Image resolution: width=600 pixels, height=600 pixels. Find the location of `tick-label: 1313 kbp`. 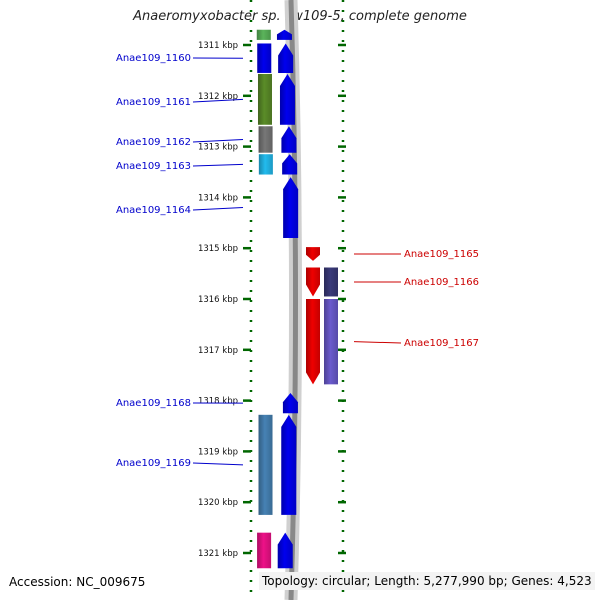

tick-label: 1313 kbp is located at coordinates (218, 148).